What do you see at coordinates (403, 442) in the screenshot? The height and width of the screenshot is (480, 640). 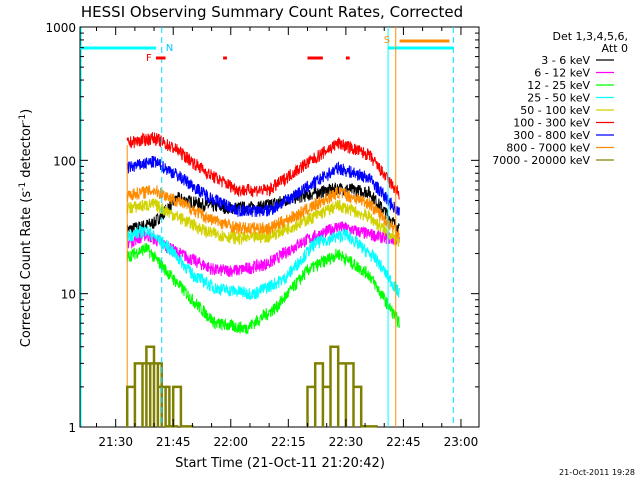 I see `x-tick-label: 22:45` at bounding box center [403, 442].